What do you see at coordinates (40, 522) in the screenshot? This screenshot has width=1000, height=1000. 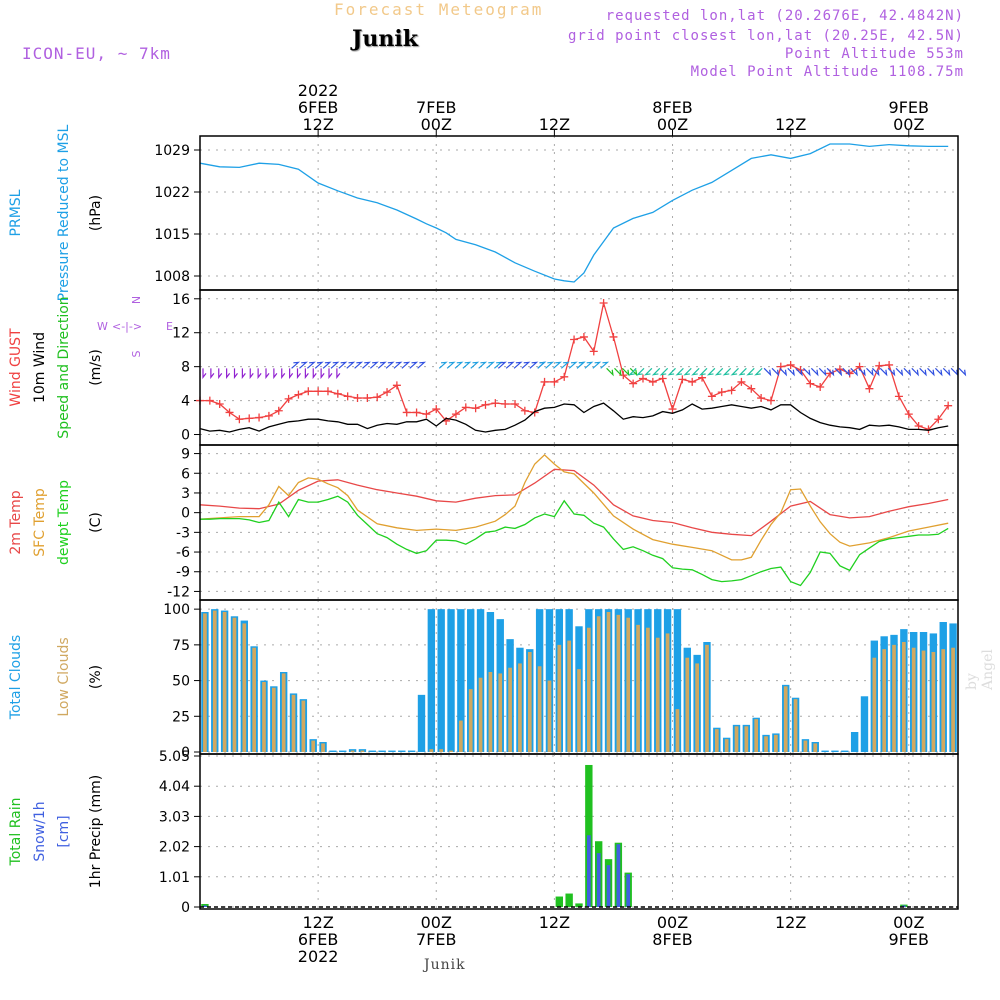 I see `temperature-axis-label: SFC Temp` at bounding box center [40, 522].